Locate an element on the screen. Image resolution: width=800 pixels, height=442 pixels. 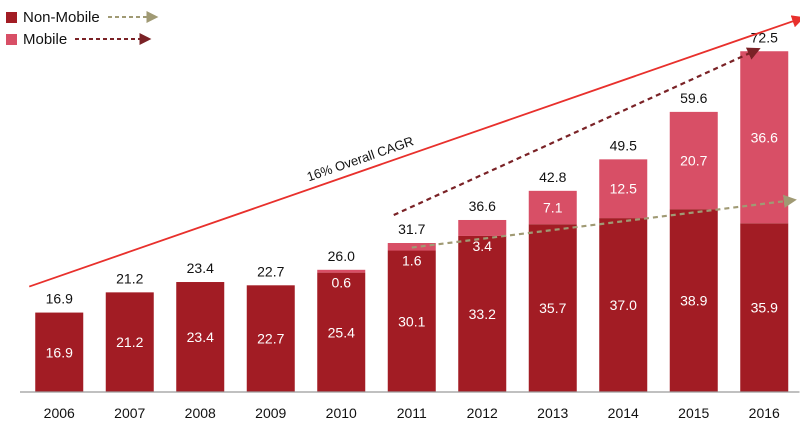
legend-label-mobile: Mobile is located at coordinates (45, 39).